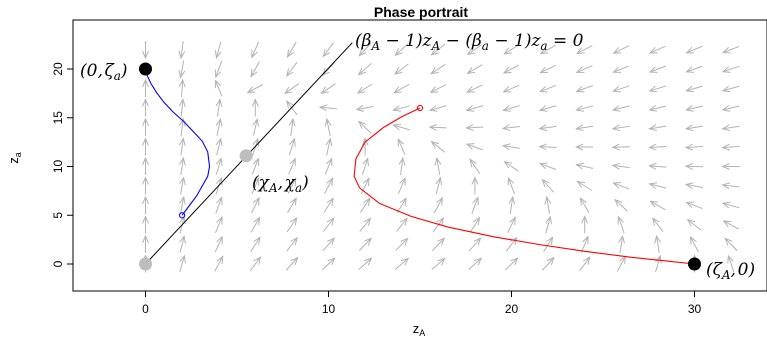 Image resolution: width=767 pixels, height=342 pixels. I want to click on equilibrium-0-zeta-a, so click(145, 69).